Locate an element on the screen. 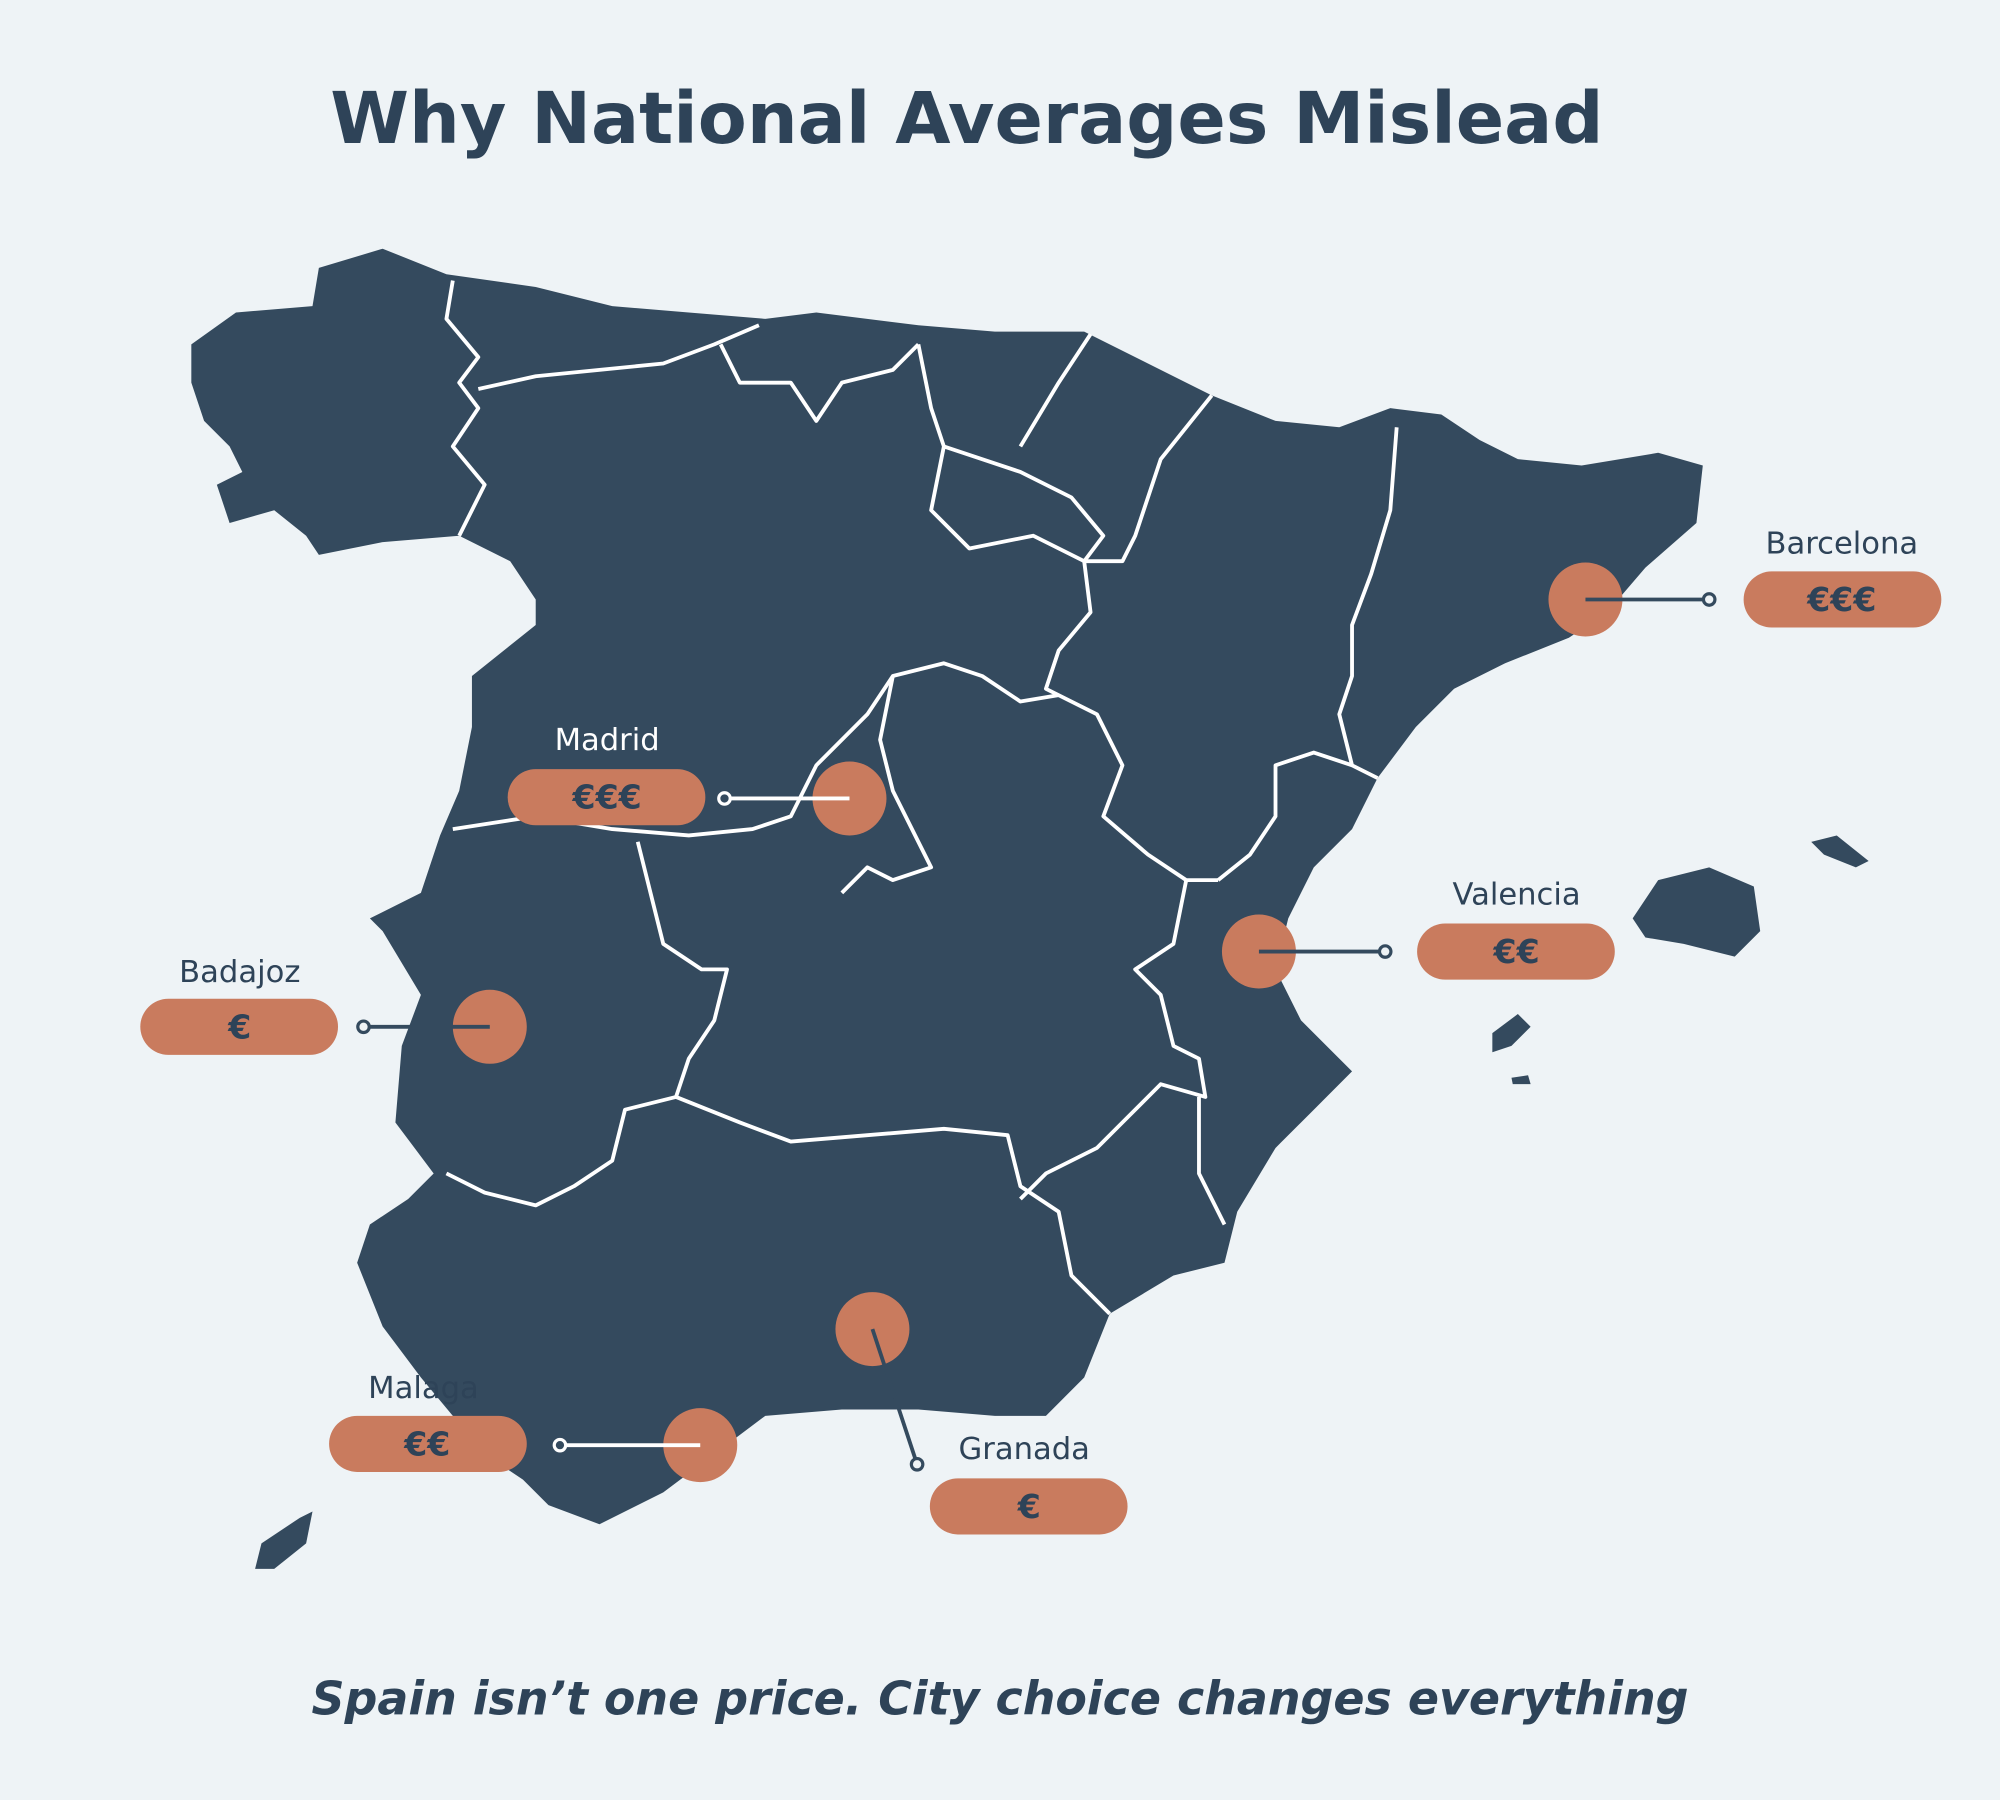  ibiza is located at coordinates (1511, 1033).